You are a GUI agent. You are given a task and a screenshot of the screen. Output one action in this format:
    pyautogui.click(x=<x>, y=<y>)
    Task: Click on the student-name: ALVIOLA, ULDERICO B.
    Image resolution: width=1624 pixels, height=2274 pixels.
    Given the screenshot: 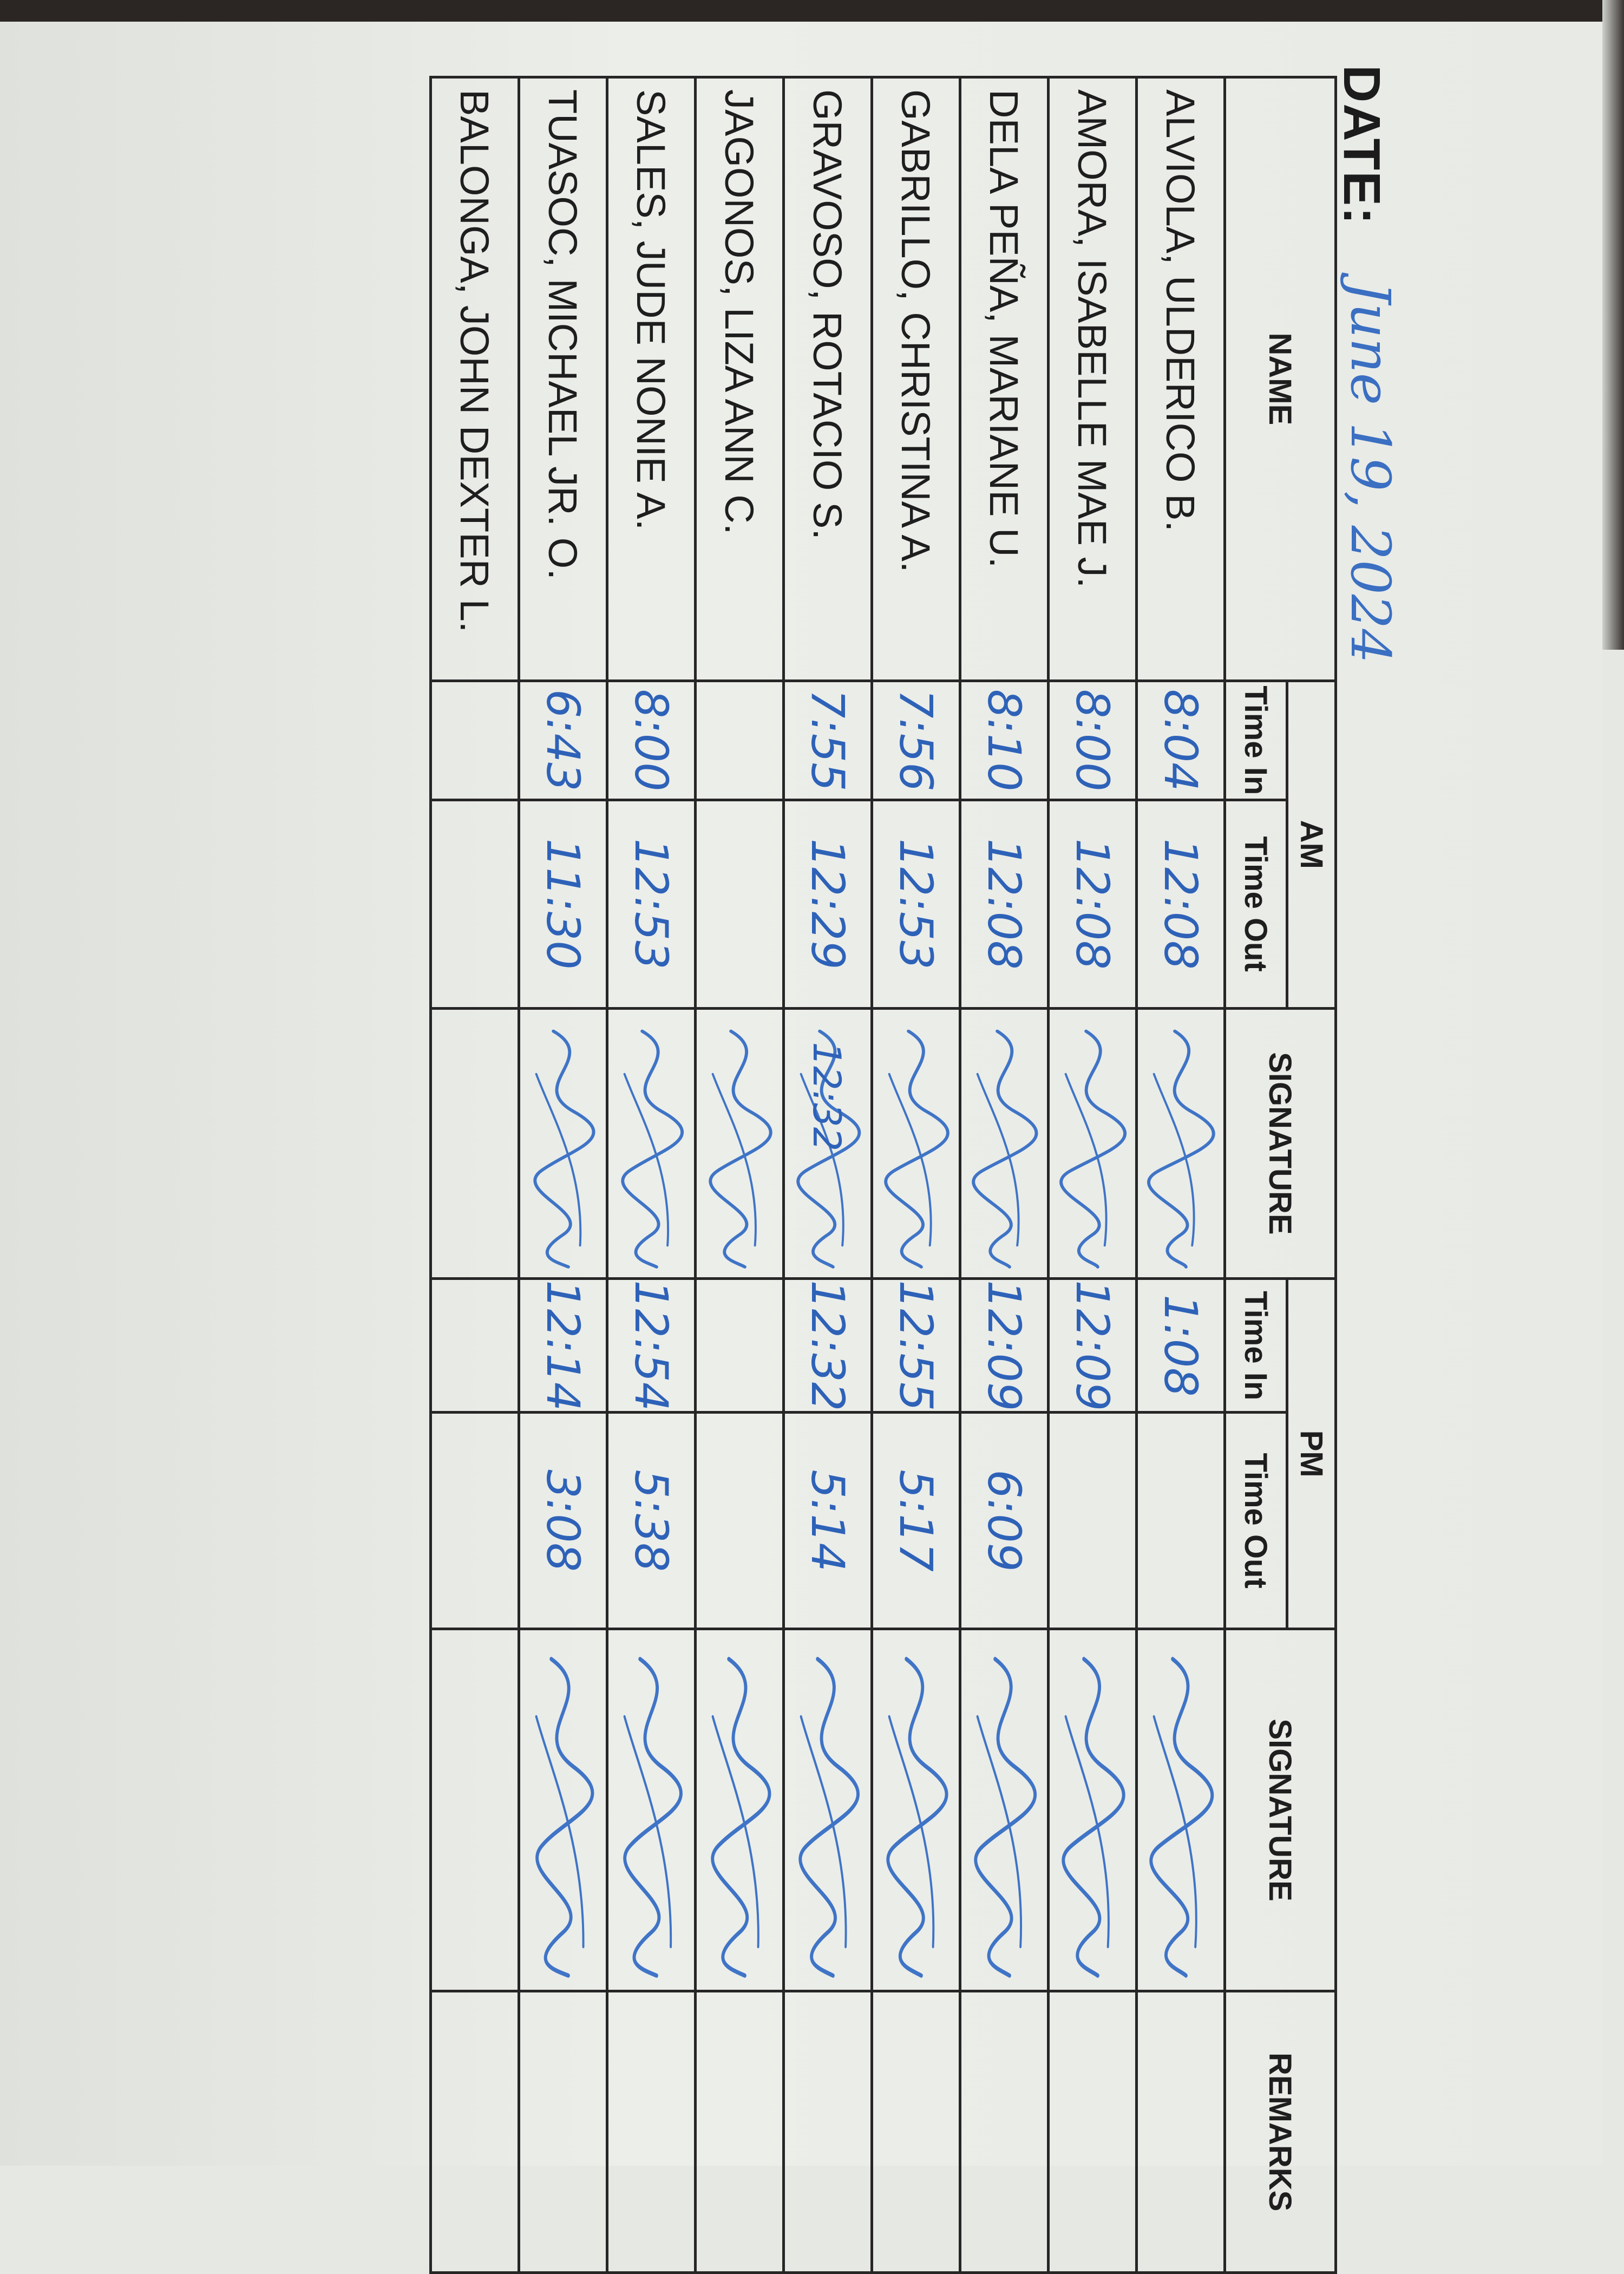 What is the action you would take?
    pyautogui.click(x=1181, y=379)
    